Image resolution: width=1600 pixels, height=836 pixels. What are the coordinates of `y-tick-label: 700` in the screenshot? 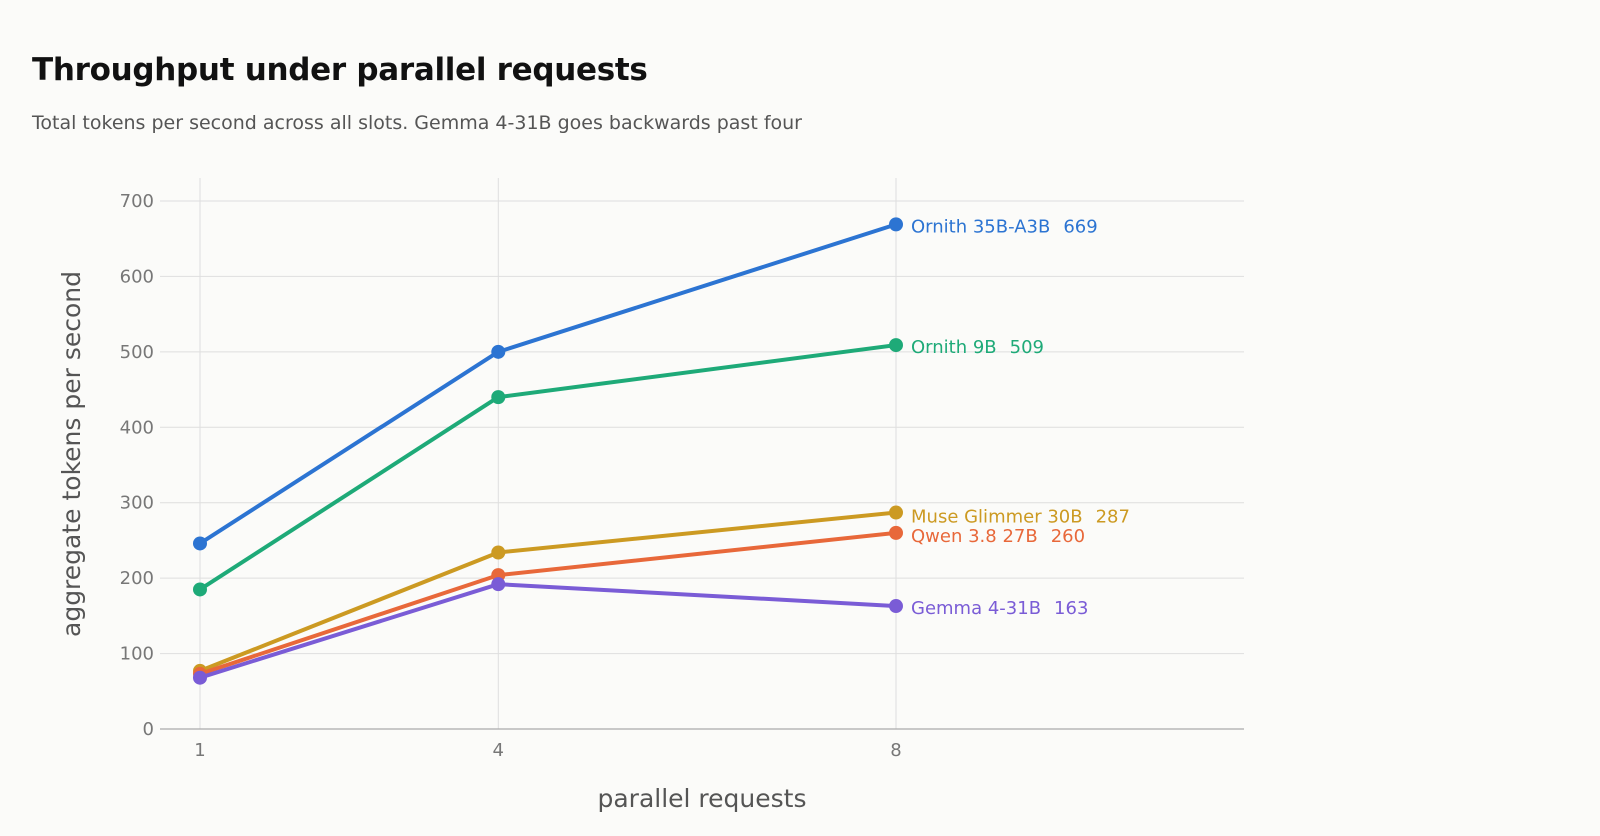 It's located at (137, 201).